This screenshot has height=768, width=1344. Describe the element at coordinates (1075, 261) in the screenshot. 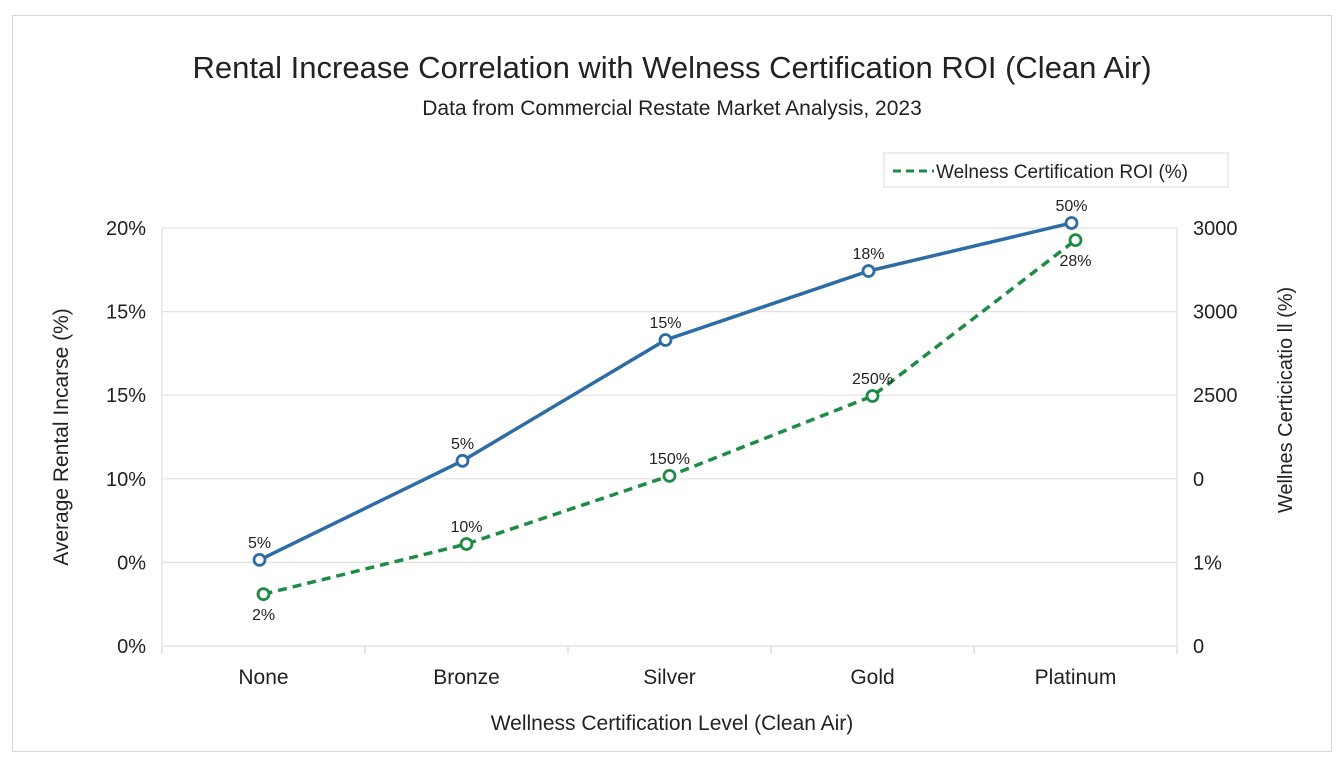

I see `data-label: 28%` at that location.